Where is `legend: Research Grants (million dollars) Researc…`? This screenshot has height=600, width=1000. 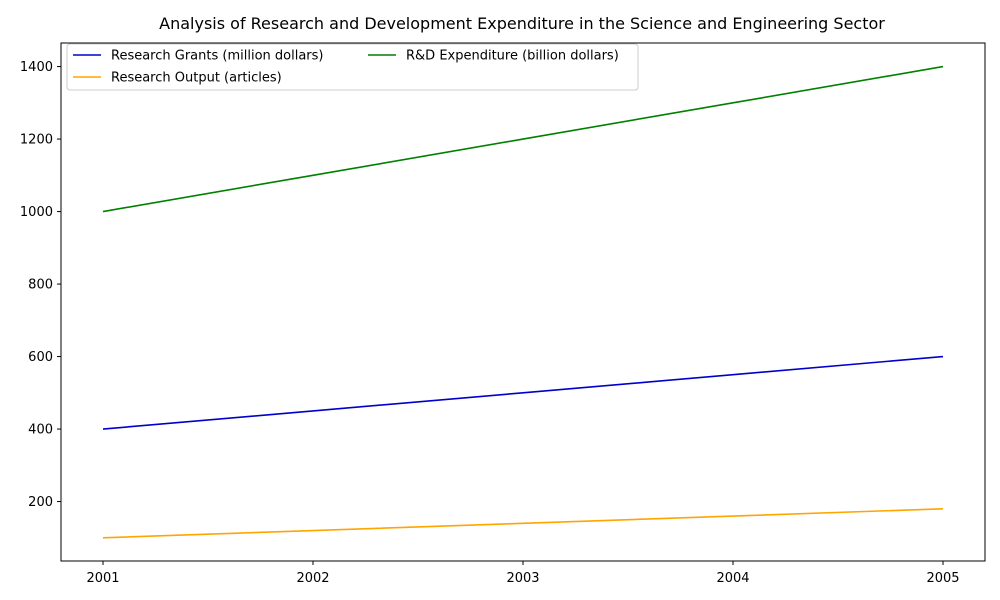 legend: Research Grants (million dollars) Researc… is located at coordinates (352, 67).